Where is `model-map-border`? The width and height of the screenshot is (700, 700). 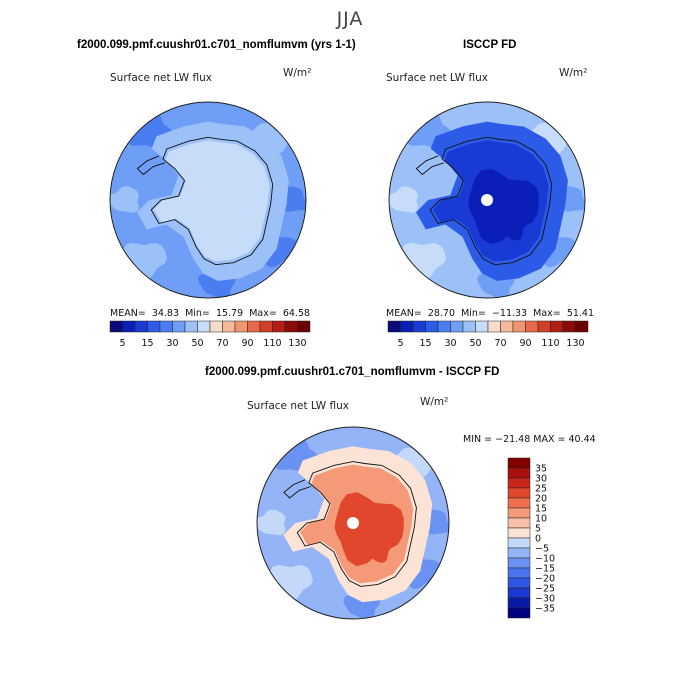 model-map-border is located at coordinates (208, 200).